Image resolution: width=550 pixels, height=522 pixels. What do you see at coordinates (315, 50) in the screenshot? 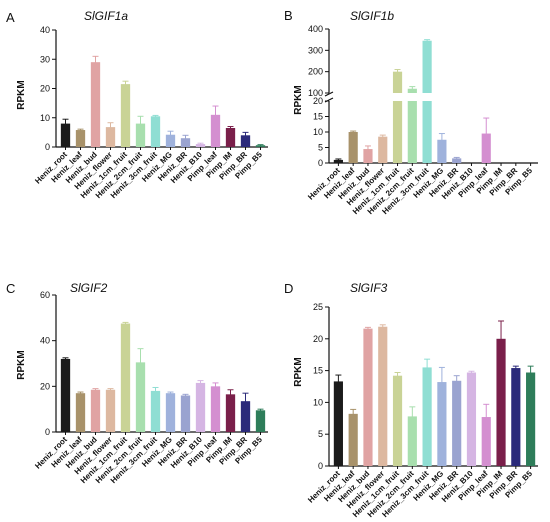
I see `panel-b-y-tick-label: 300` at bounding box center [315, 50].